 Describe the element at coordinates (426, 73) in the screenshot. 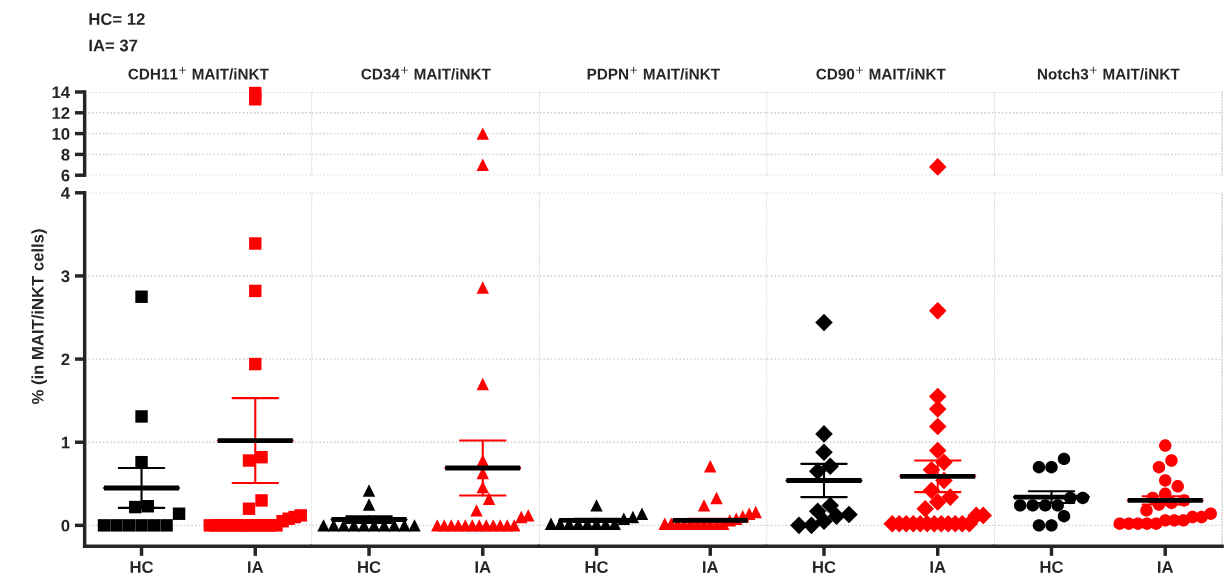

I see `chart-title: CD34$^{+}$ MAIT/iNKT` at that location.